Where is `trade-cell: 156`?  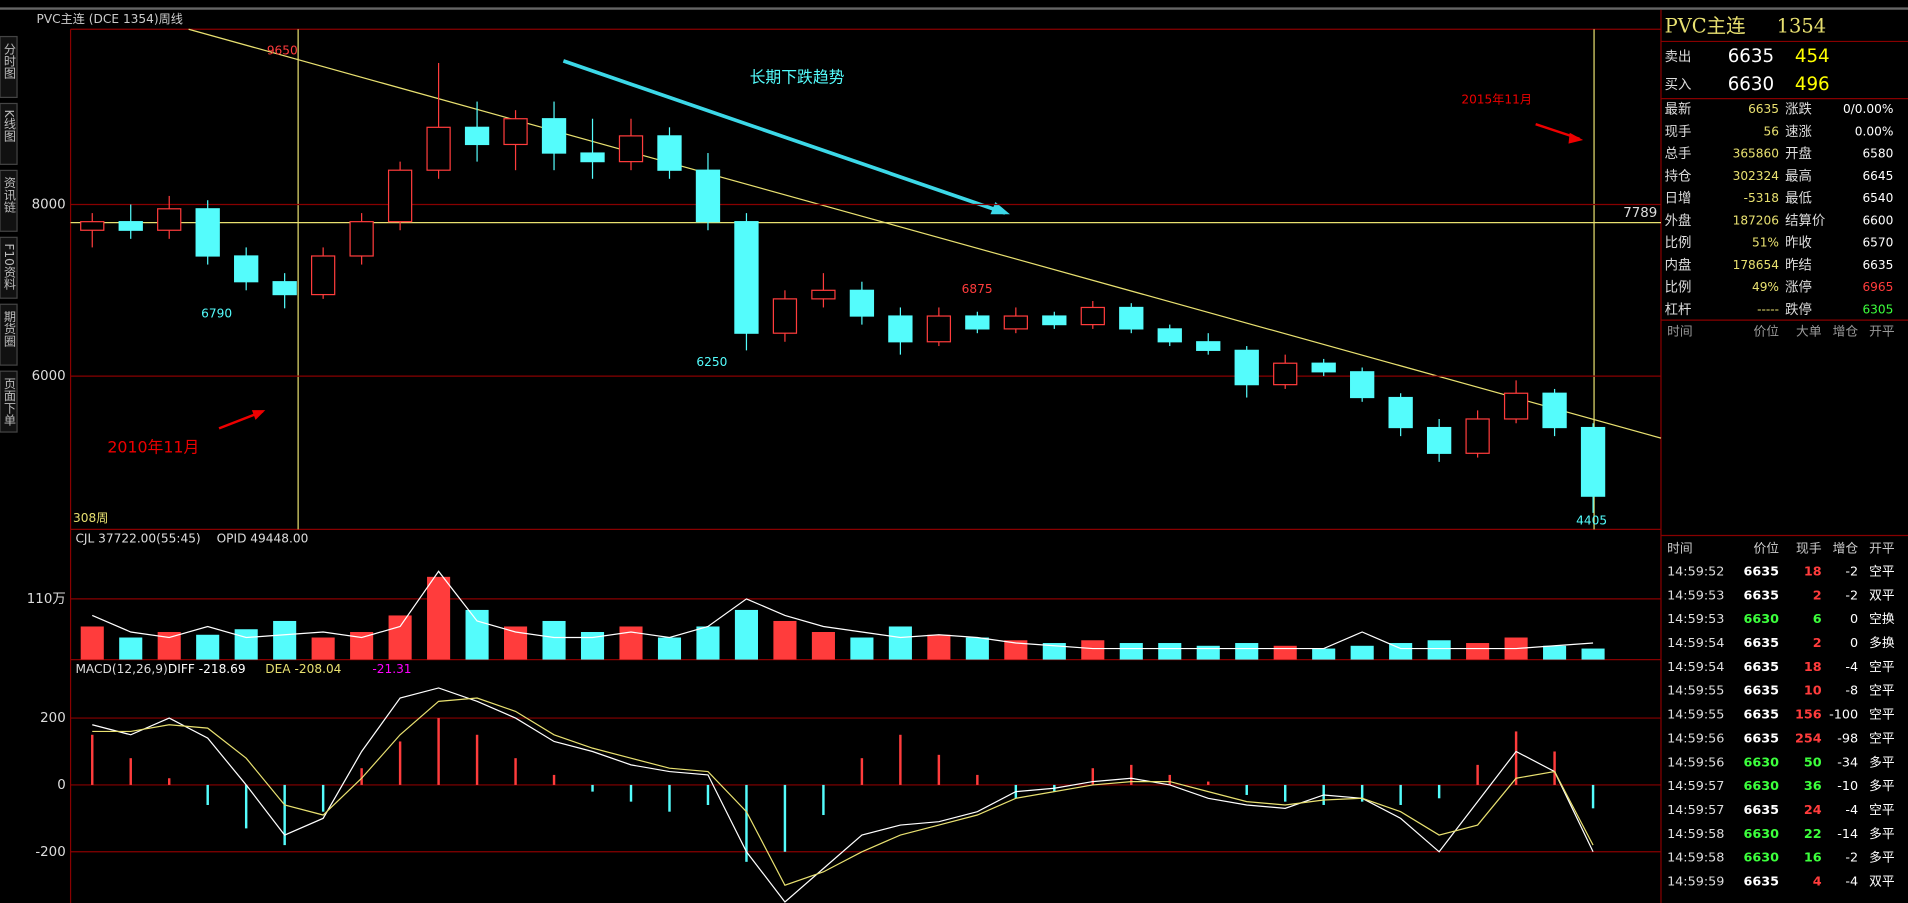 trade-cell: 156 is located at coordinates (1808, 715).